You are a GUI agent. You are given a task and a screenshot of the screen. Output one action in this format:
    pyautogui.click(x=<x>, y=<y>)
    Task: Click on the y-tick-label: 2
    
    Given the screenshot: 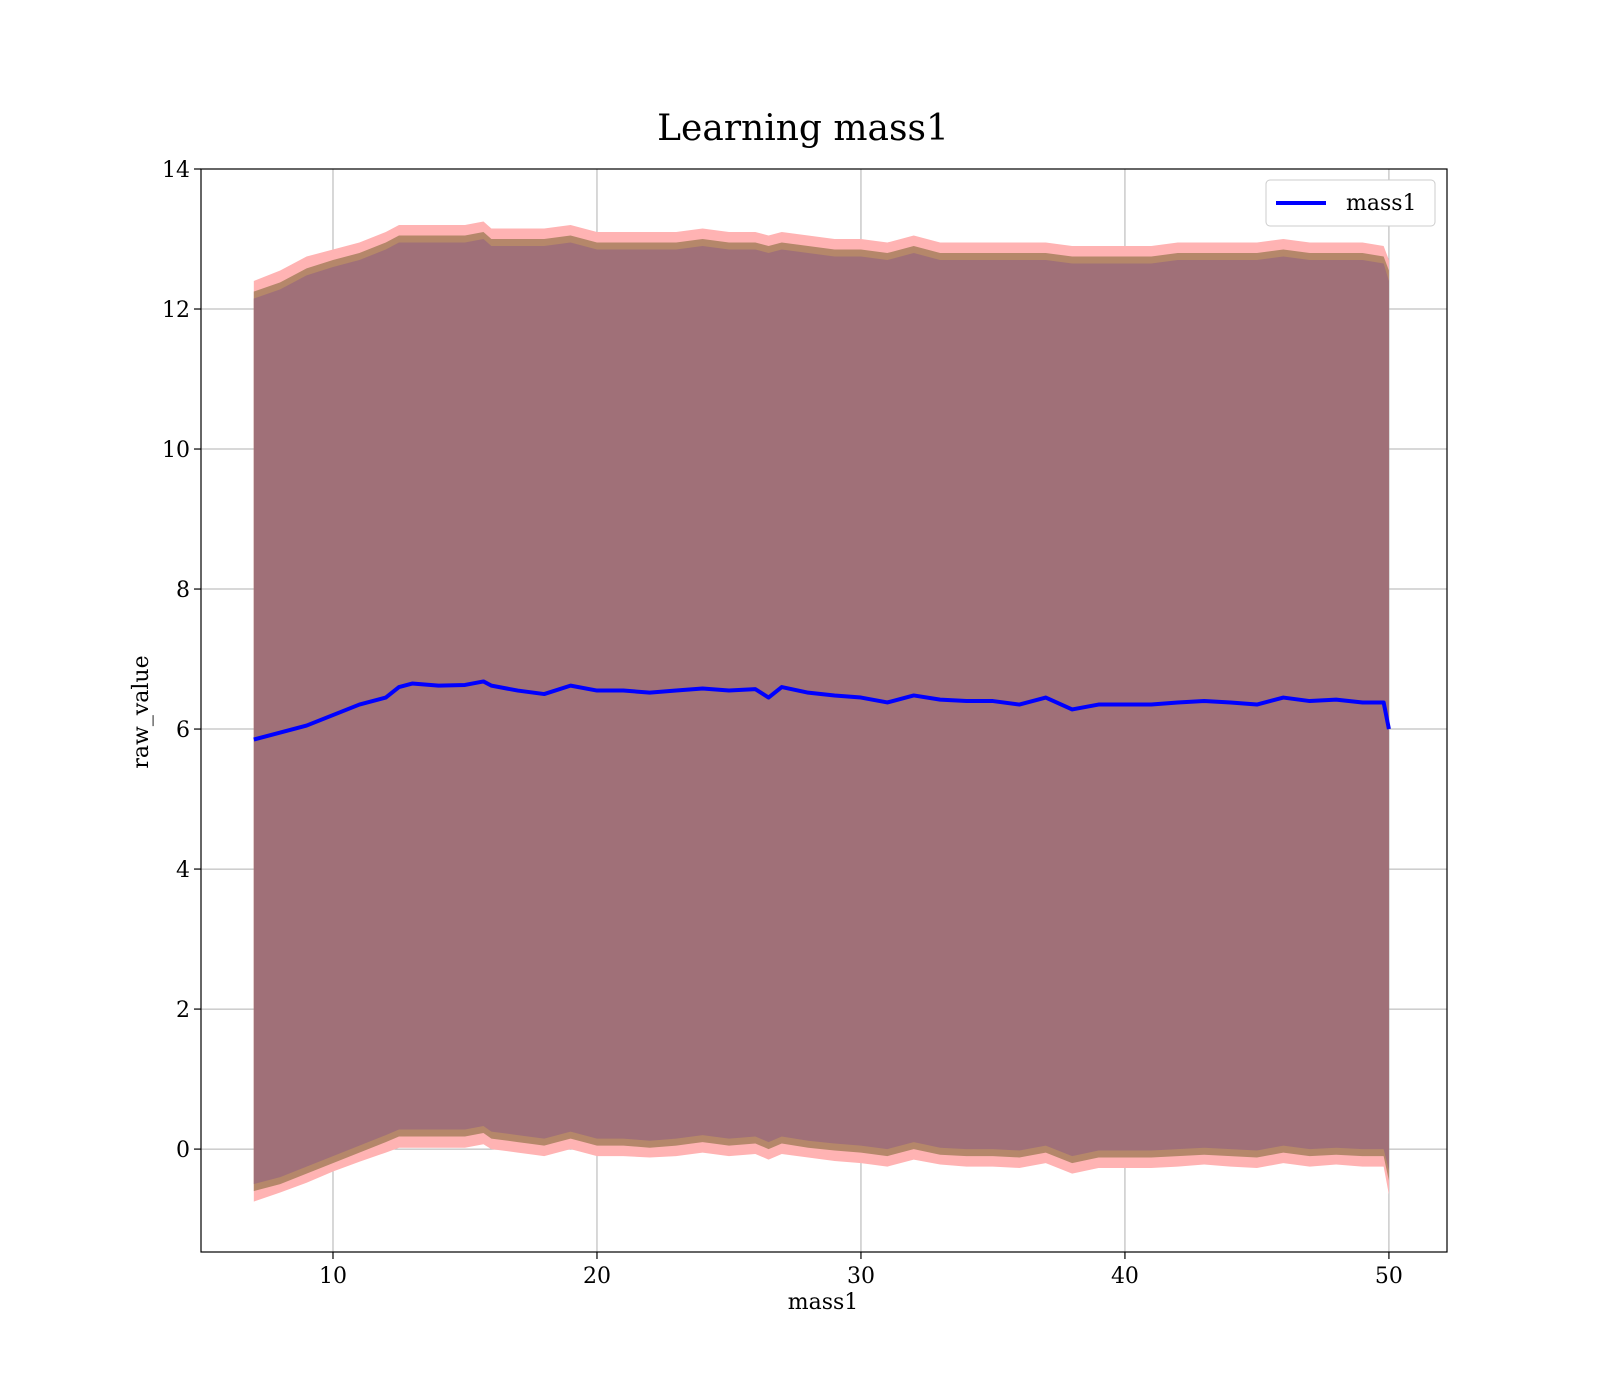 What is the action you would take?
    pyautogui.click(x=183, y=1010)
    